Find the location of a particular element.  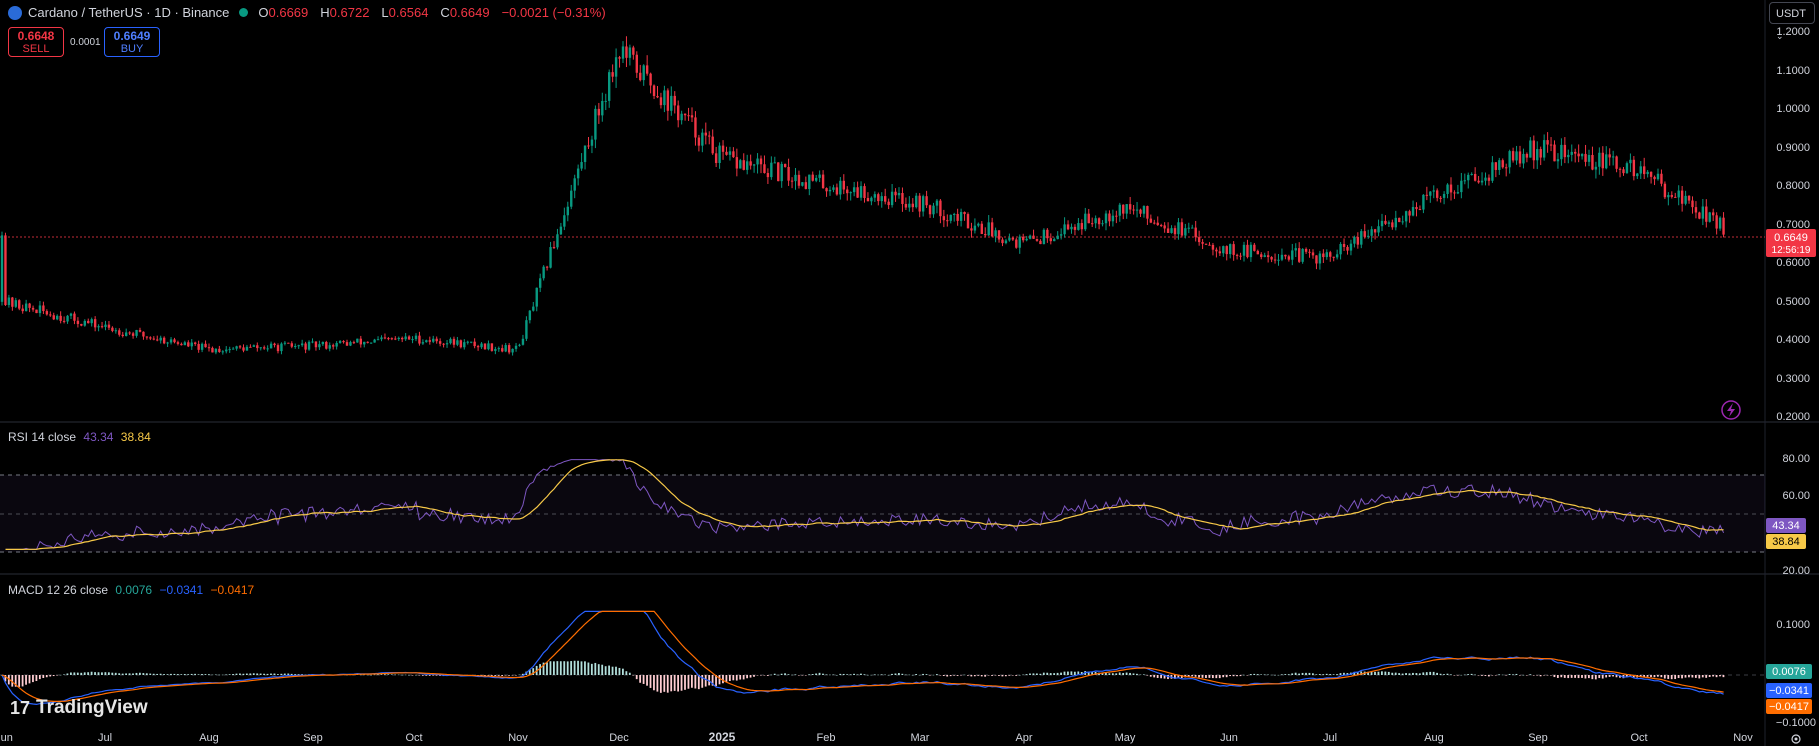

macd-axis: 0.1000 −0.1000 0.0076 −0.0341 −0.0417 is located at coordinates (1791, 674).